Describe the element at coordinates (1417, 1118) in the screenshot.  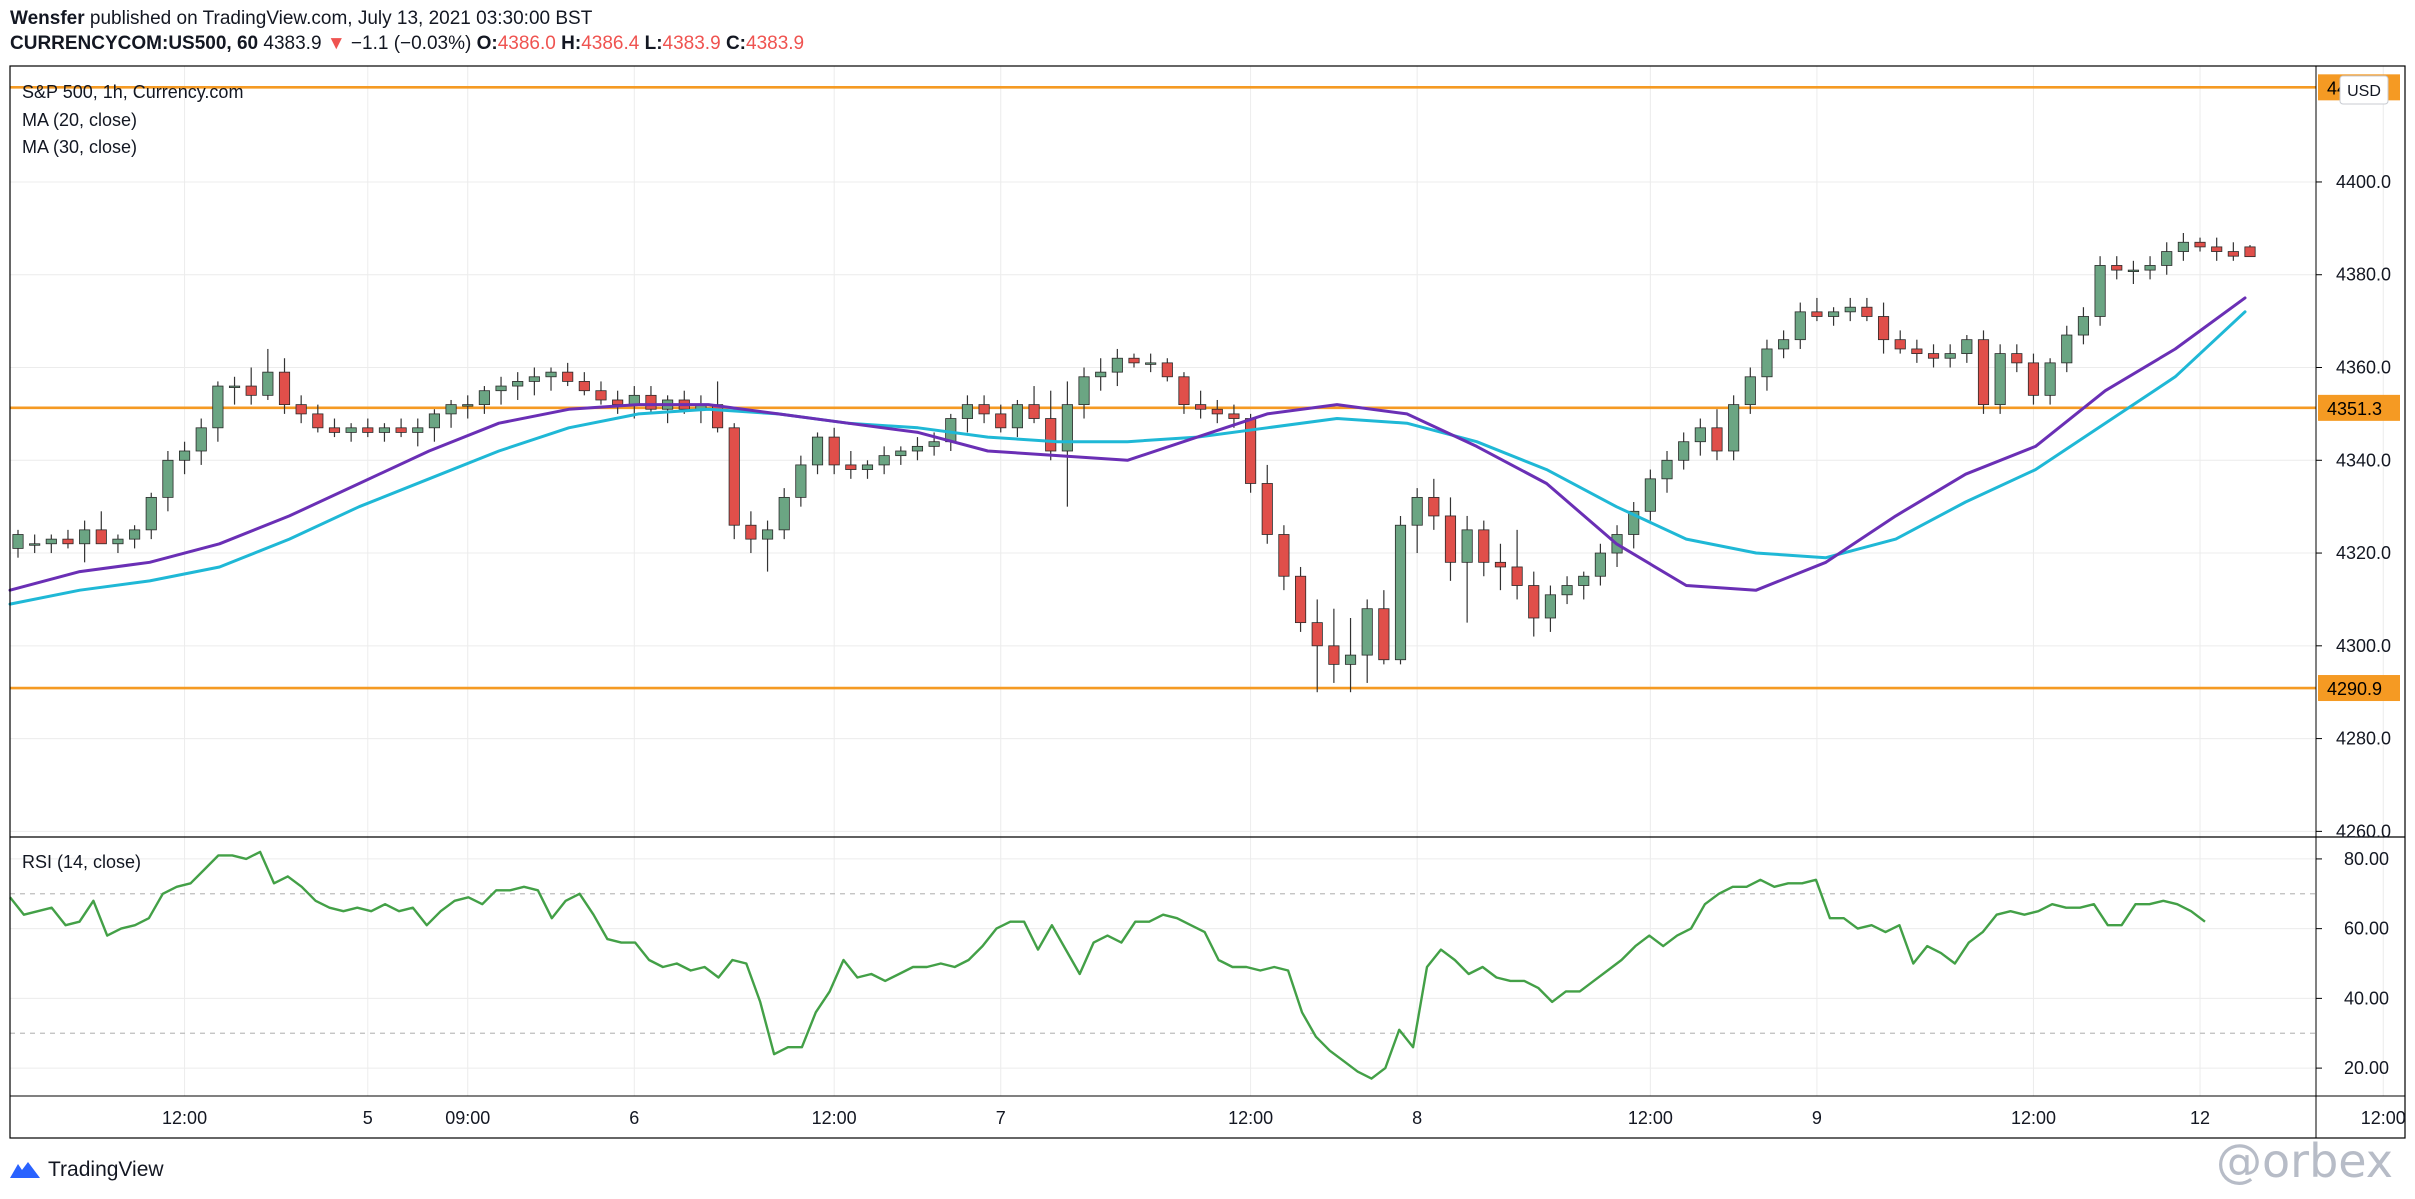
I see `time-tick-label: 8` at that location.